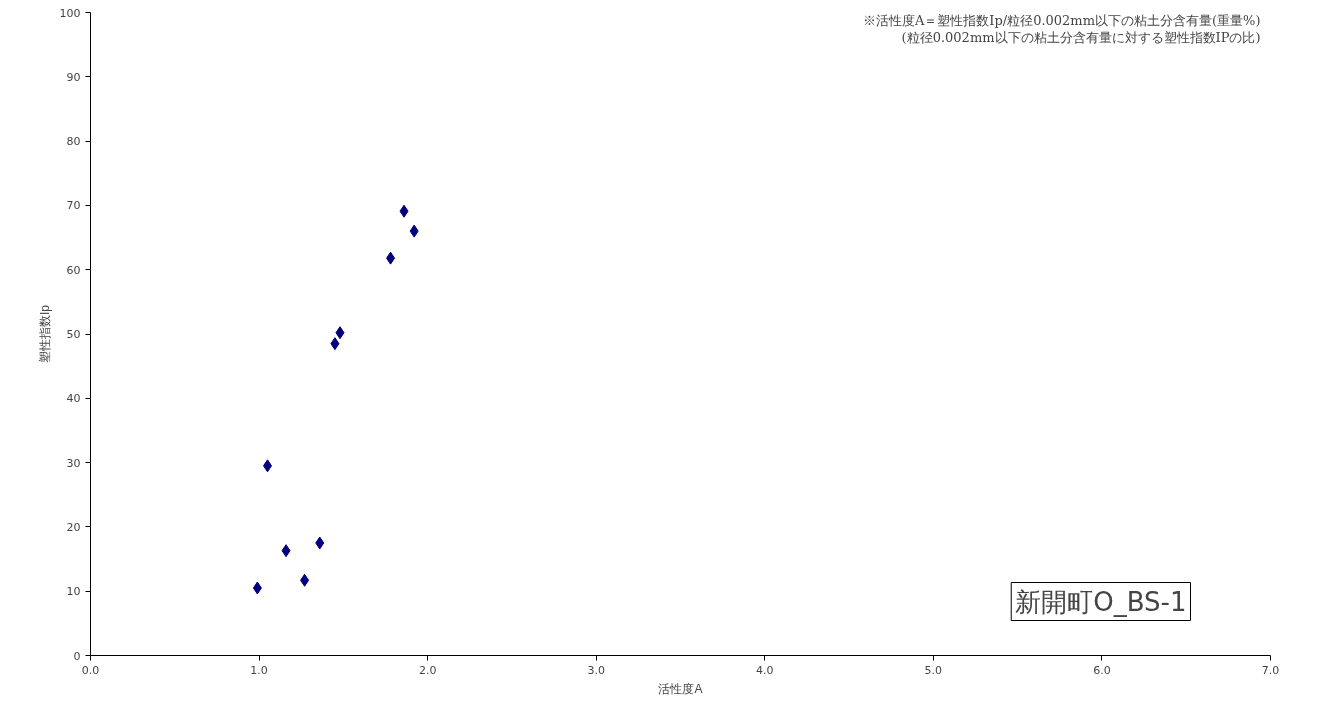 Image resolution: width=1326 pixels, height=728 pixels. Describe the element at coordinates (1061, 20) in the screenshot. I see `annotation: ※活性度A＝塑性指数Ip/粒径0.002mm以下の粘土分含有量(重量%)` at that location.